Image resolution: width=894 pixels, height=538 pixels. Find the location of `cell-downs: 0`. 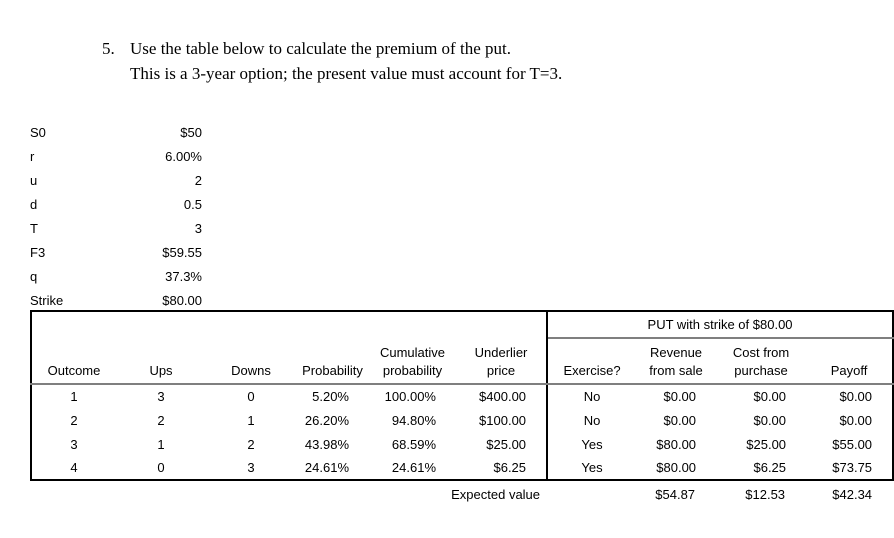

cell-downs: 0 is located at coordinates (251, 396).